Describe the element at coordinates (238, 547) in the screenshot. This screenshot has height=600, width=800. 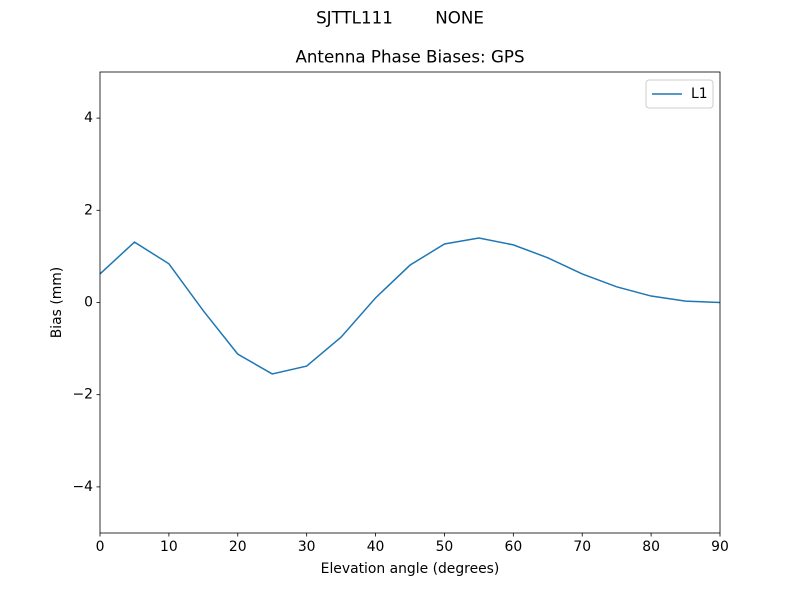
I see `x-tick-label: 20` at that location.